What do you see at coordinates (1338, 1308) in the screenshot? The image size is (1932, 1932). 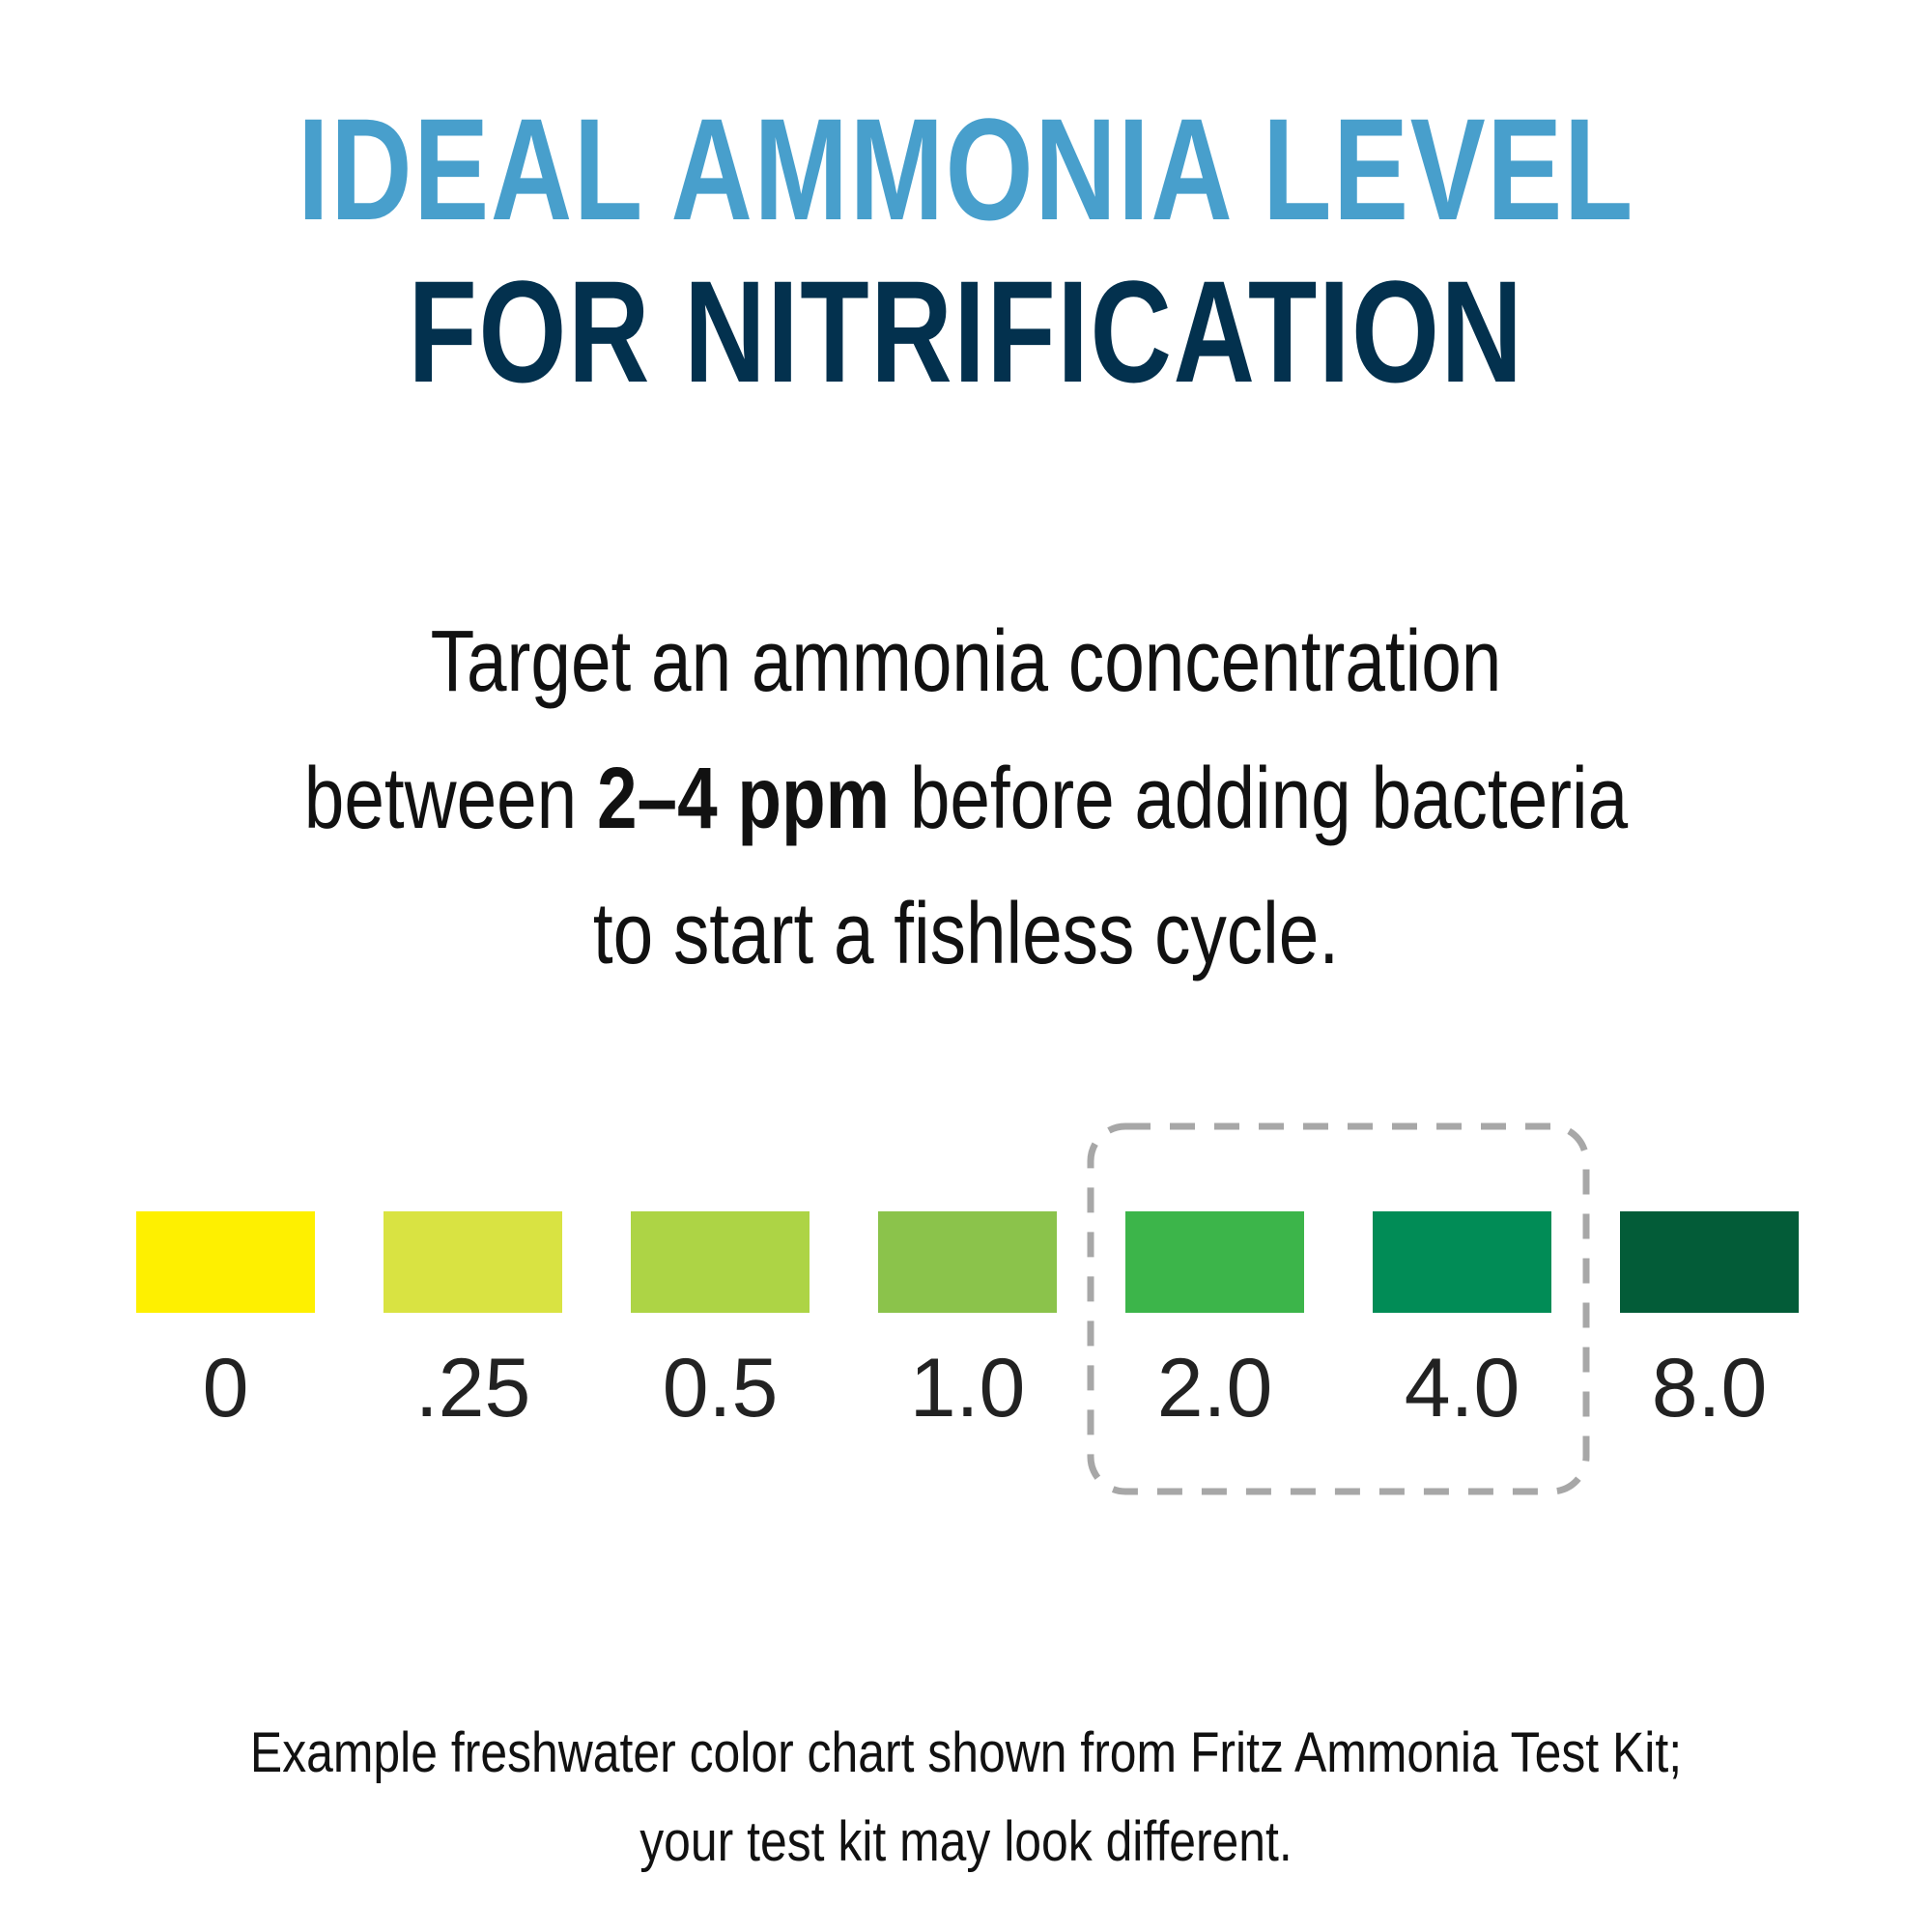 I see `target-range-highlight` at bounding box center [1338, 1308].